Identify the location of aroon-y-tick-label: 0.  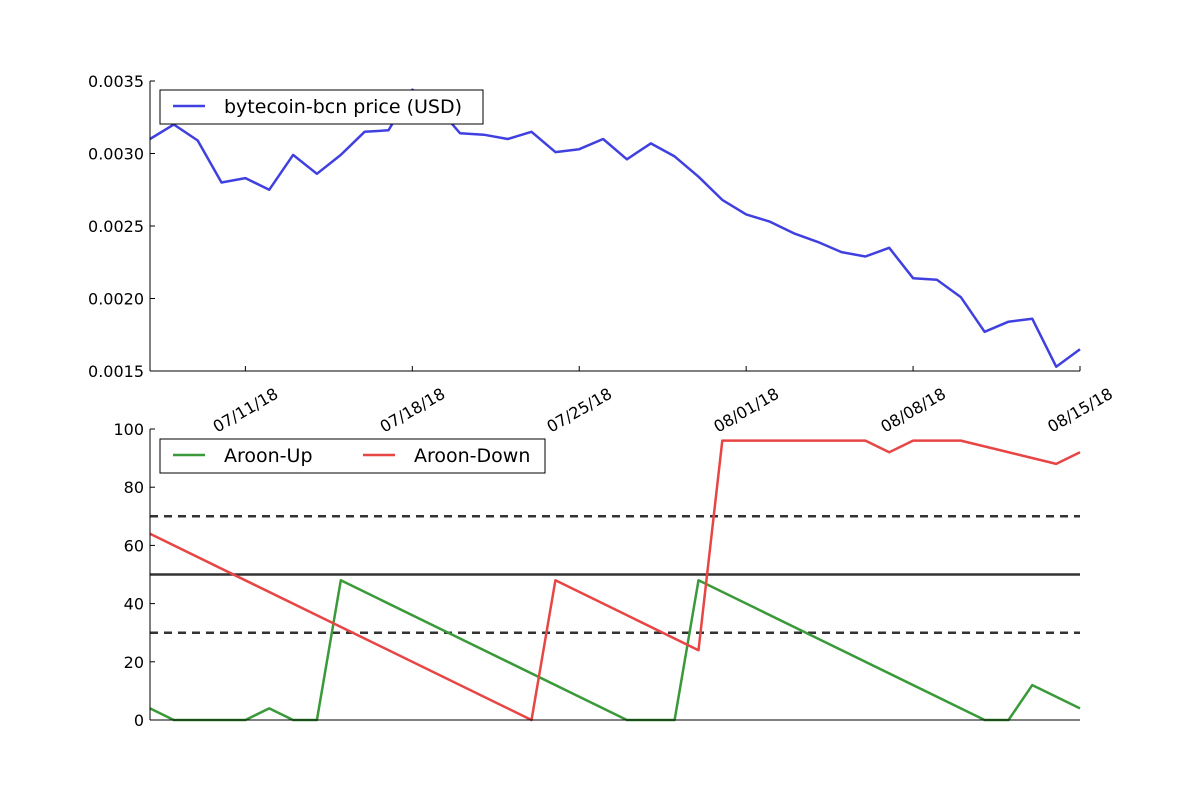
(139, 720).